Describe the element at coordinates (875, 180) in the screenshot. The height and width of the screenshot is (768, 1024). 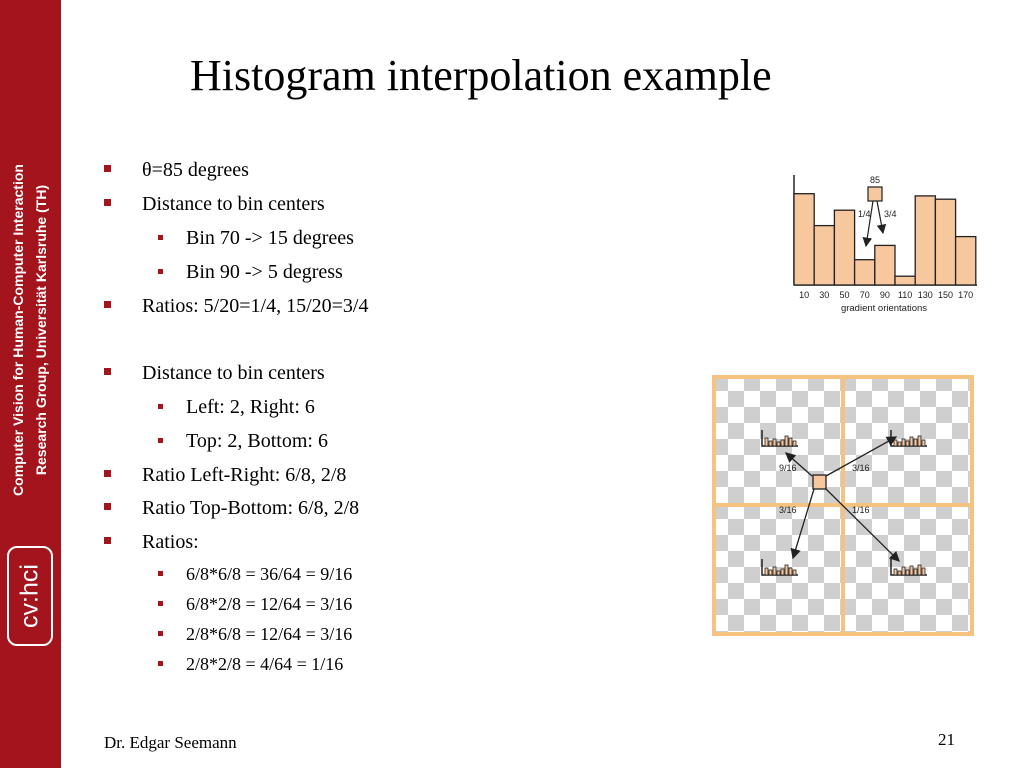
I see `marker-label: 85` at that location.